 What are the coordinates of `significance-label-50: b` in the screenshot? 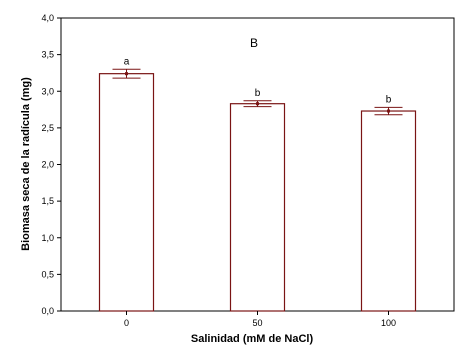 It's located at (258, 93).